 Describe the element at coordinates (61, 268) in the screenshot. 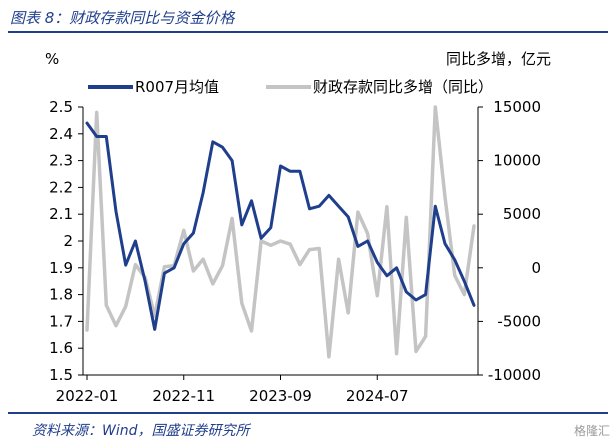

I see `y-left-tick-label: 1.9` at that location.